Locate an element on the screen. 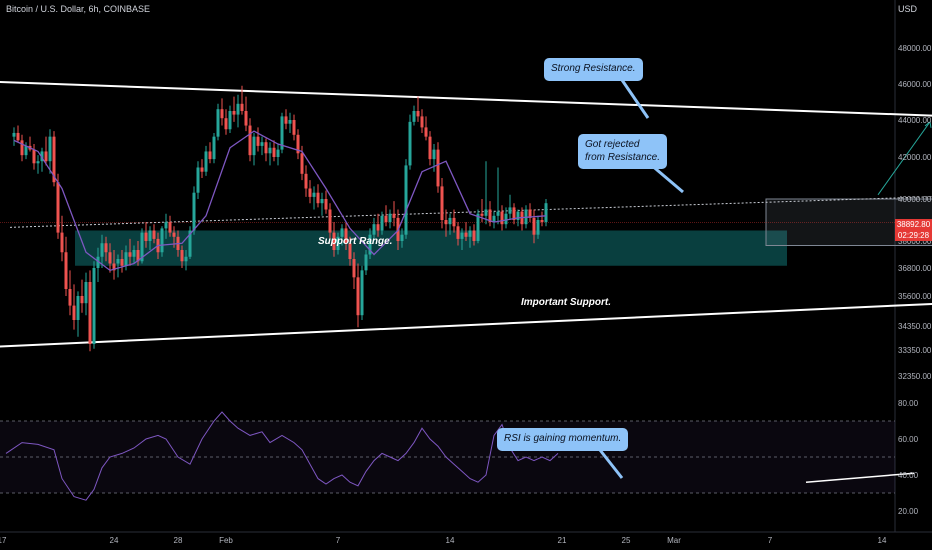 Image resolution: width=932 pixels, height=550 pixels. time-tick-label: 25 is located at coordinates (626, 540).